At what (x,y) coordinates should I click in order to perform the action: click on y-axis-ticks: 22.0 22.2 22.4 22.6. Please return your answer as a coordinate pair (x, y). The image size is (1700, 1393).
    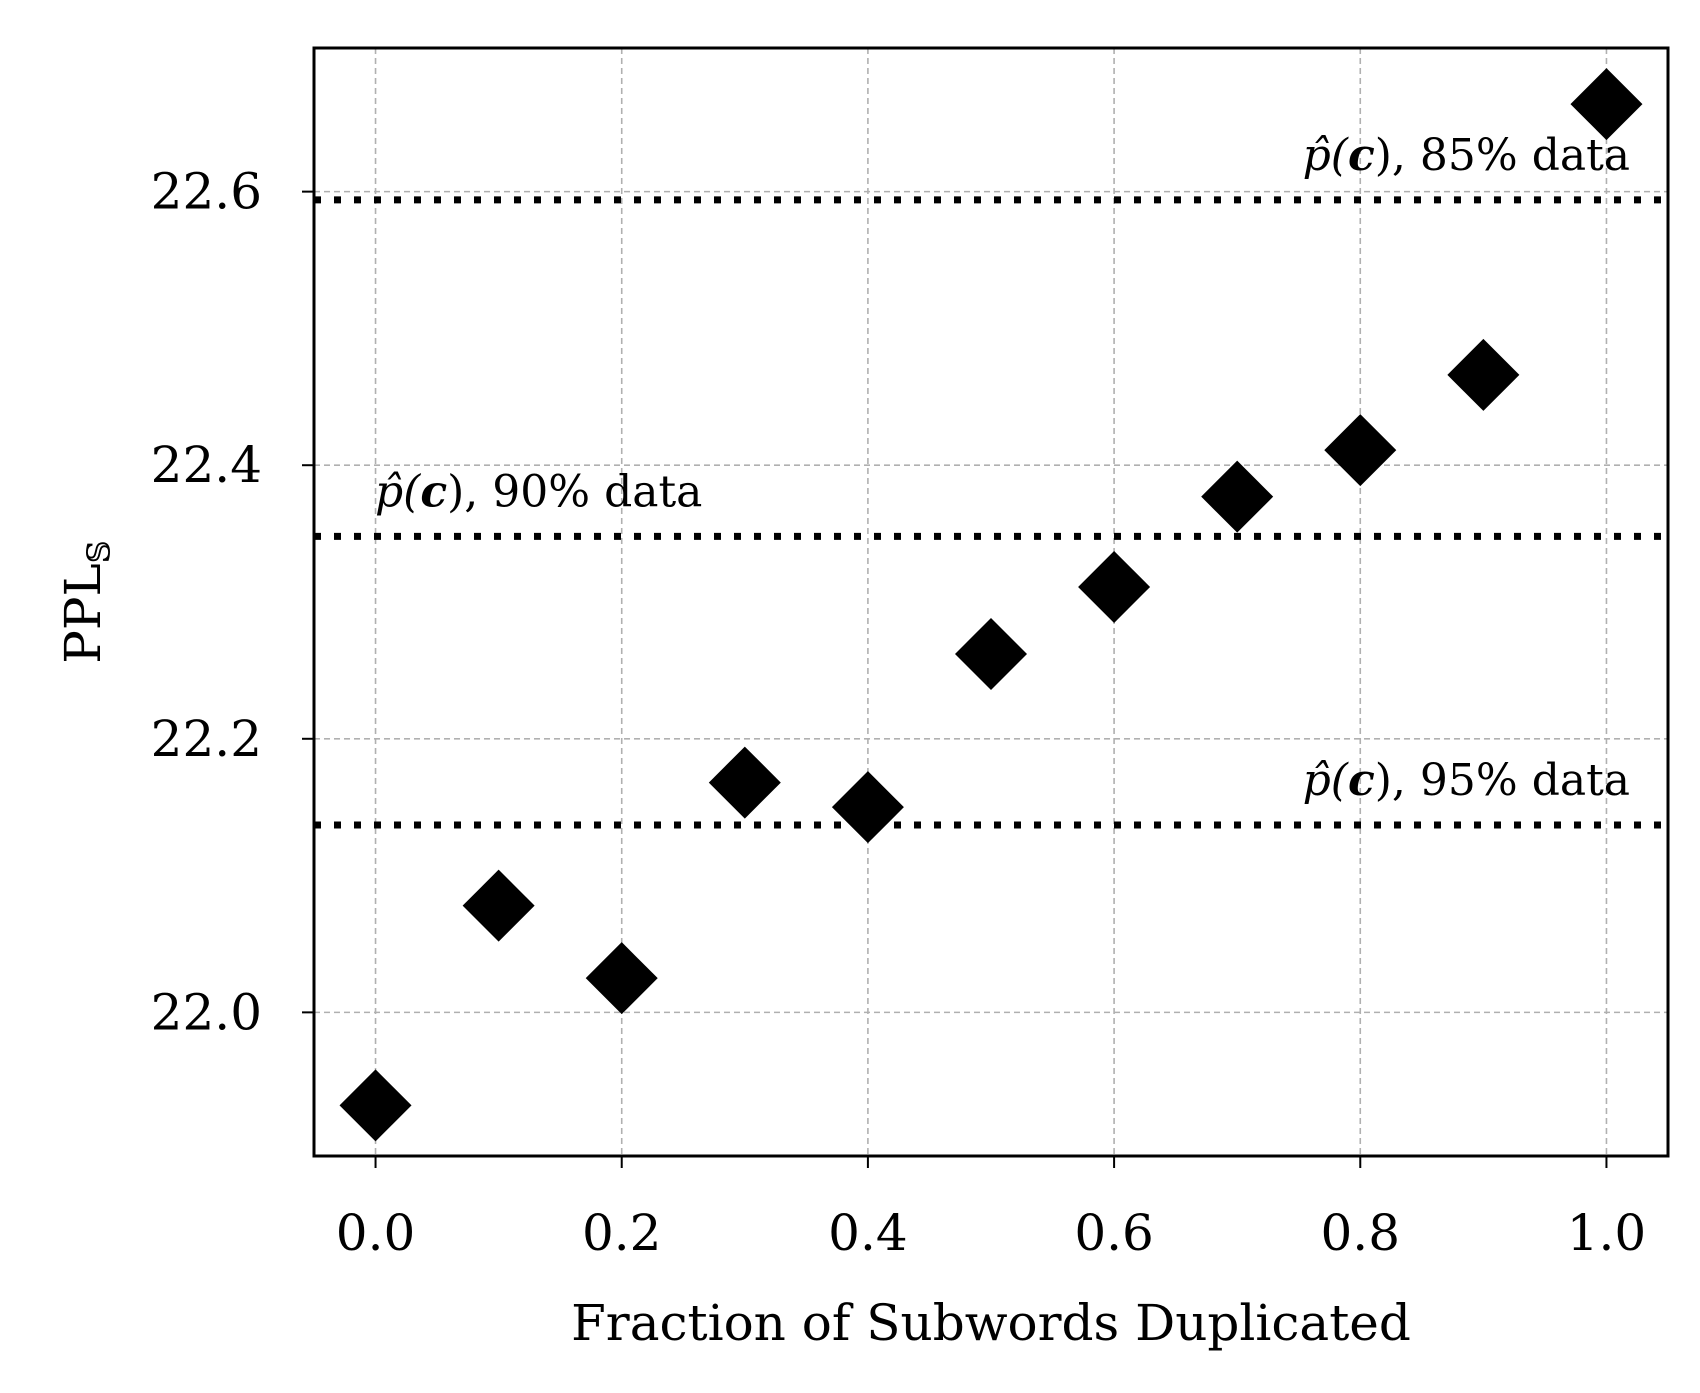
    Looking at the image, I should click on (232, 602).